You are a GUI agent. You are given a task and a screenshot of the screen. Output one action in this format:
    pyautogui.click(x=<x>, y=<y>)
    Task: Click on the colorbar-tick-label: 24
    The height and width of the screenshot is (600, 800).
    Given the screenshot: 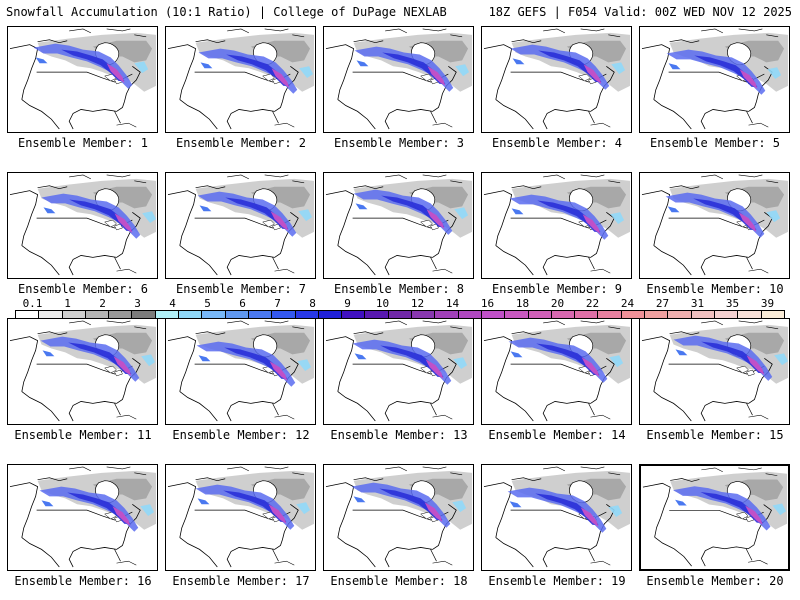 What is the action you would take?
    pyautogui.click(x=627, y=303)
    